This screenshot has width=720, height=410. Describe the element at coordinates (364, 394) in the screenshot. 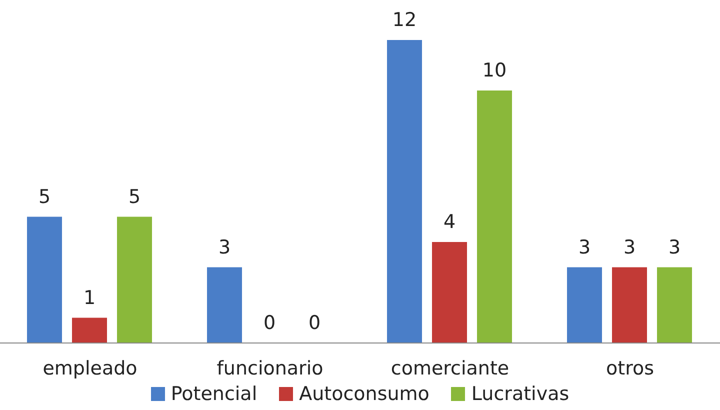

I see `legend-label: Autoconsumo` at that location.